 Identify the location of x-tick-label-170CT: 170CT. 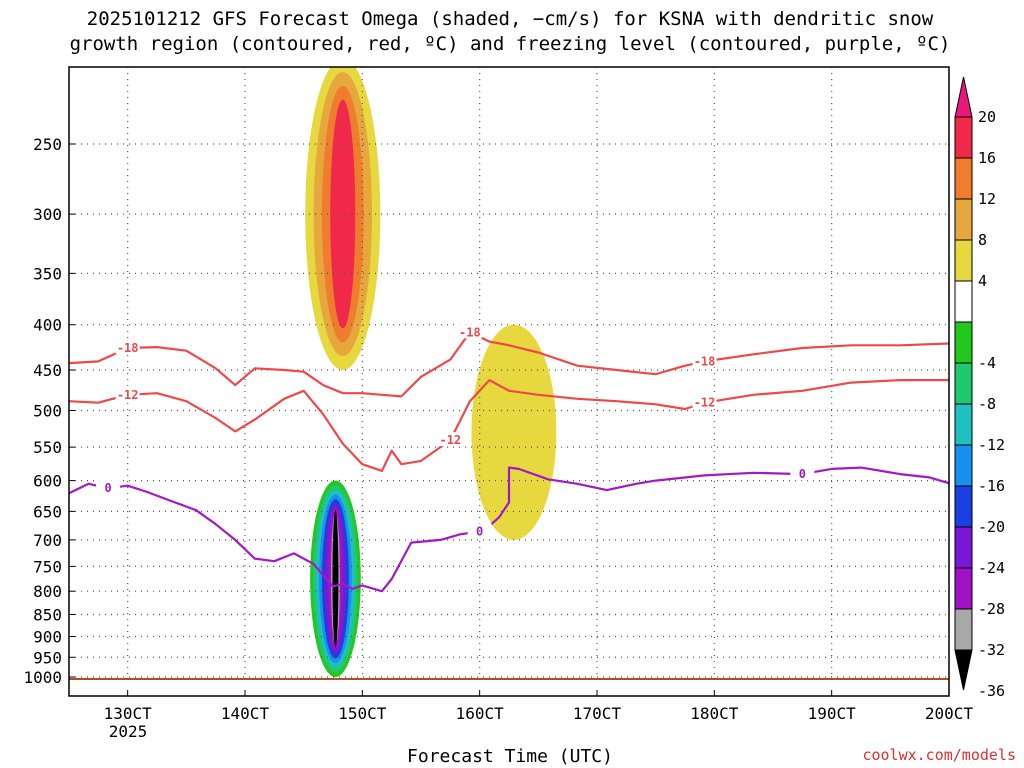
(597, 713).